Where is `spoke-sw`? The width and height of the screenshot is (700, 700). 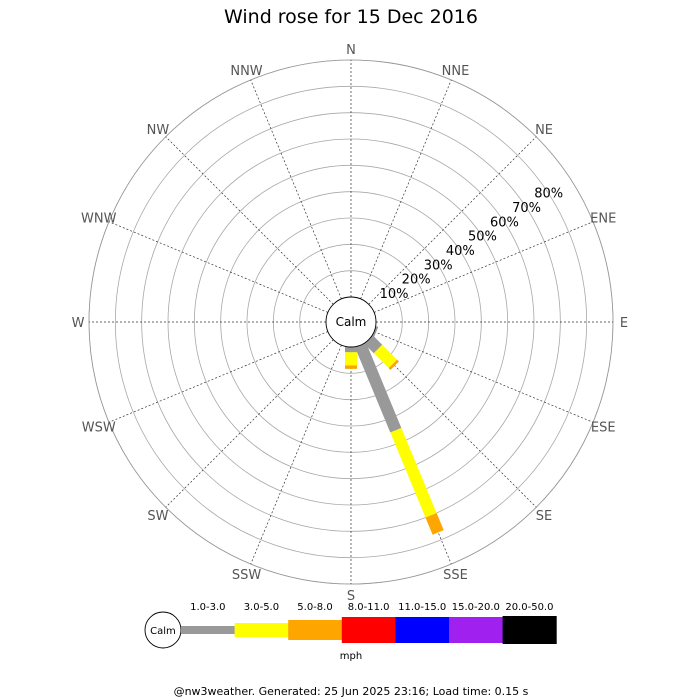
spoke-sw is located at coordinates (249, 423).